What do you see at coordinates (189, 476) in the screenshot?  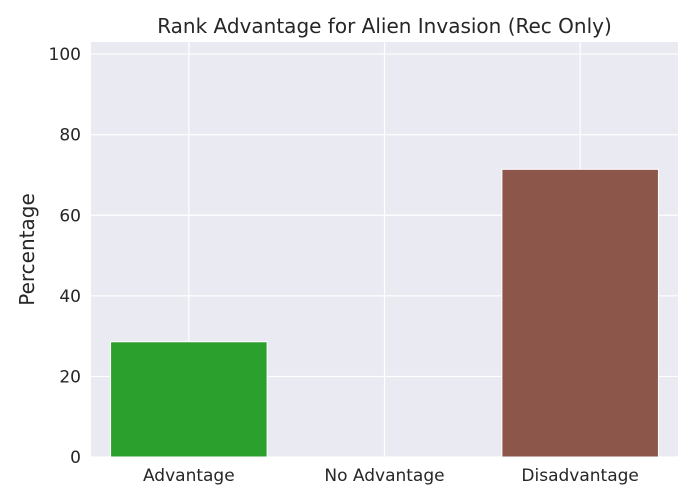 I see `x-tick-label: Advantage` at bounding box center [189, 476].